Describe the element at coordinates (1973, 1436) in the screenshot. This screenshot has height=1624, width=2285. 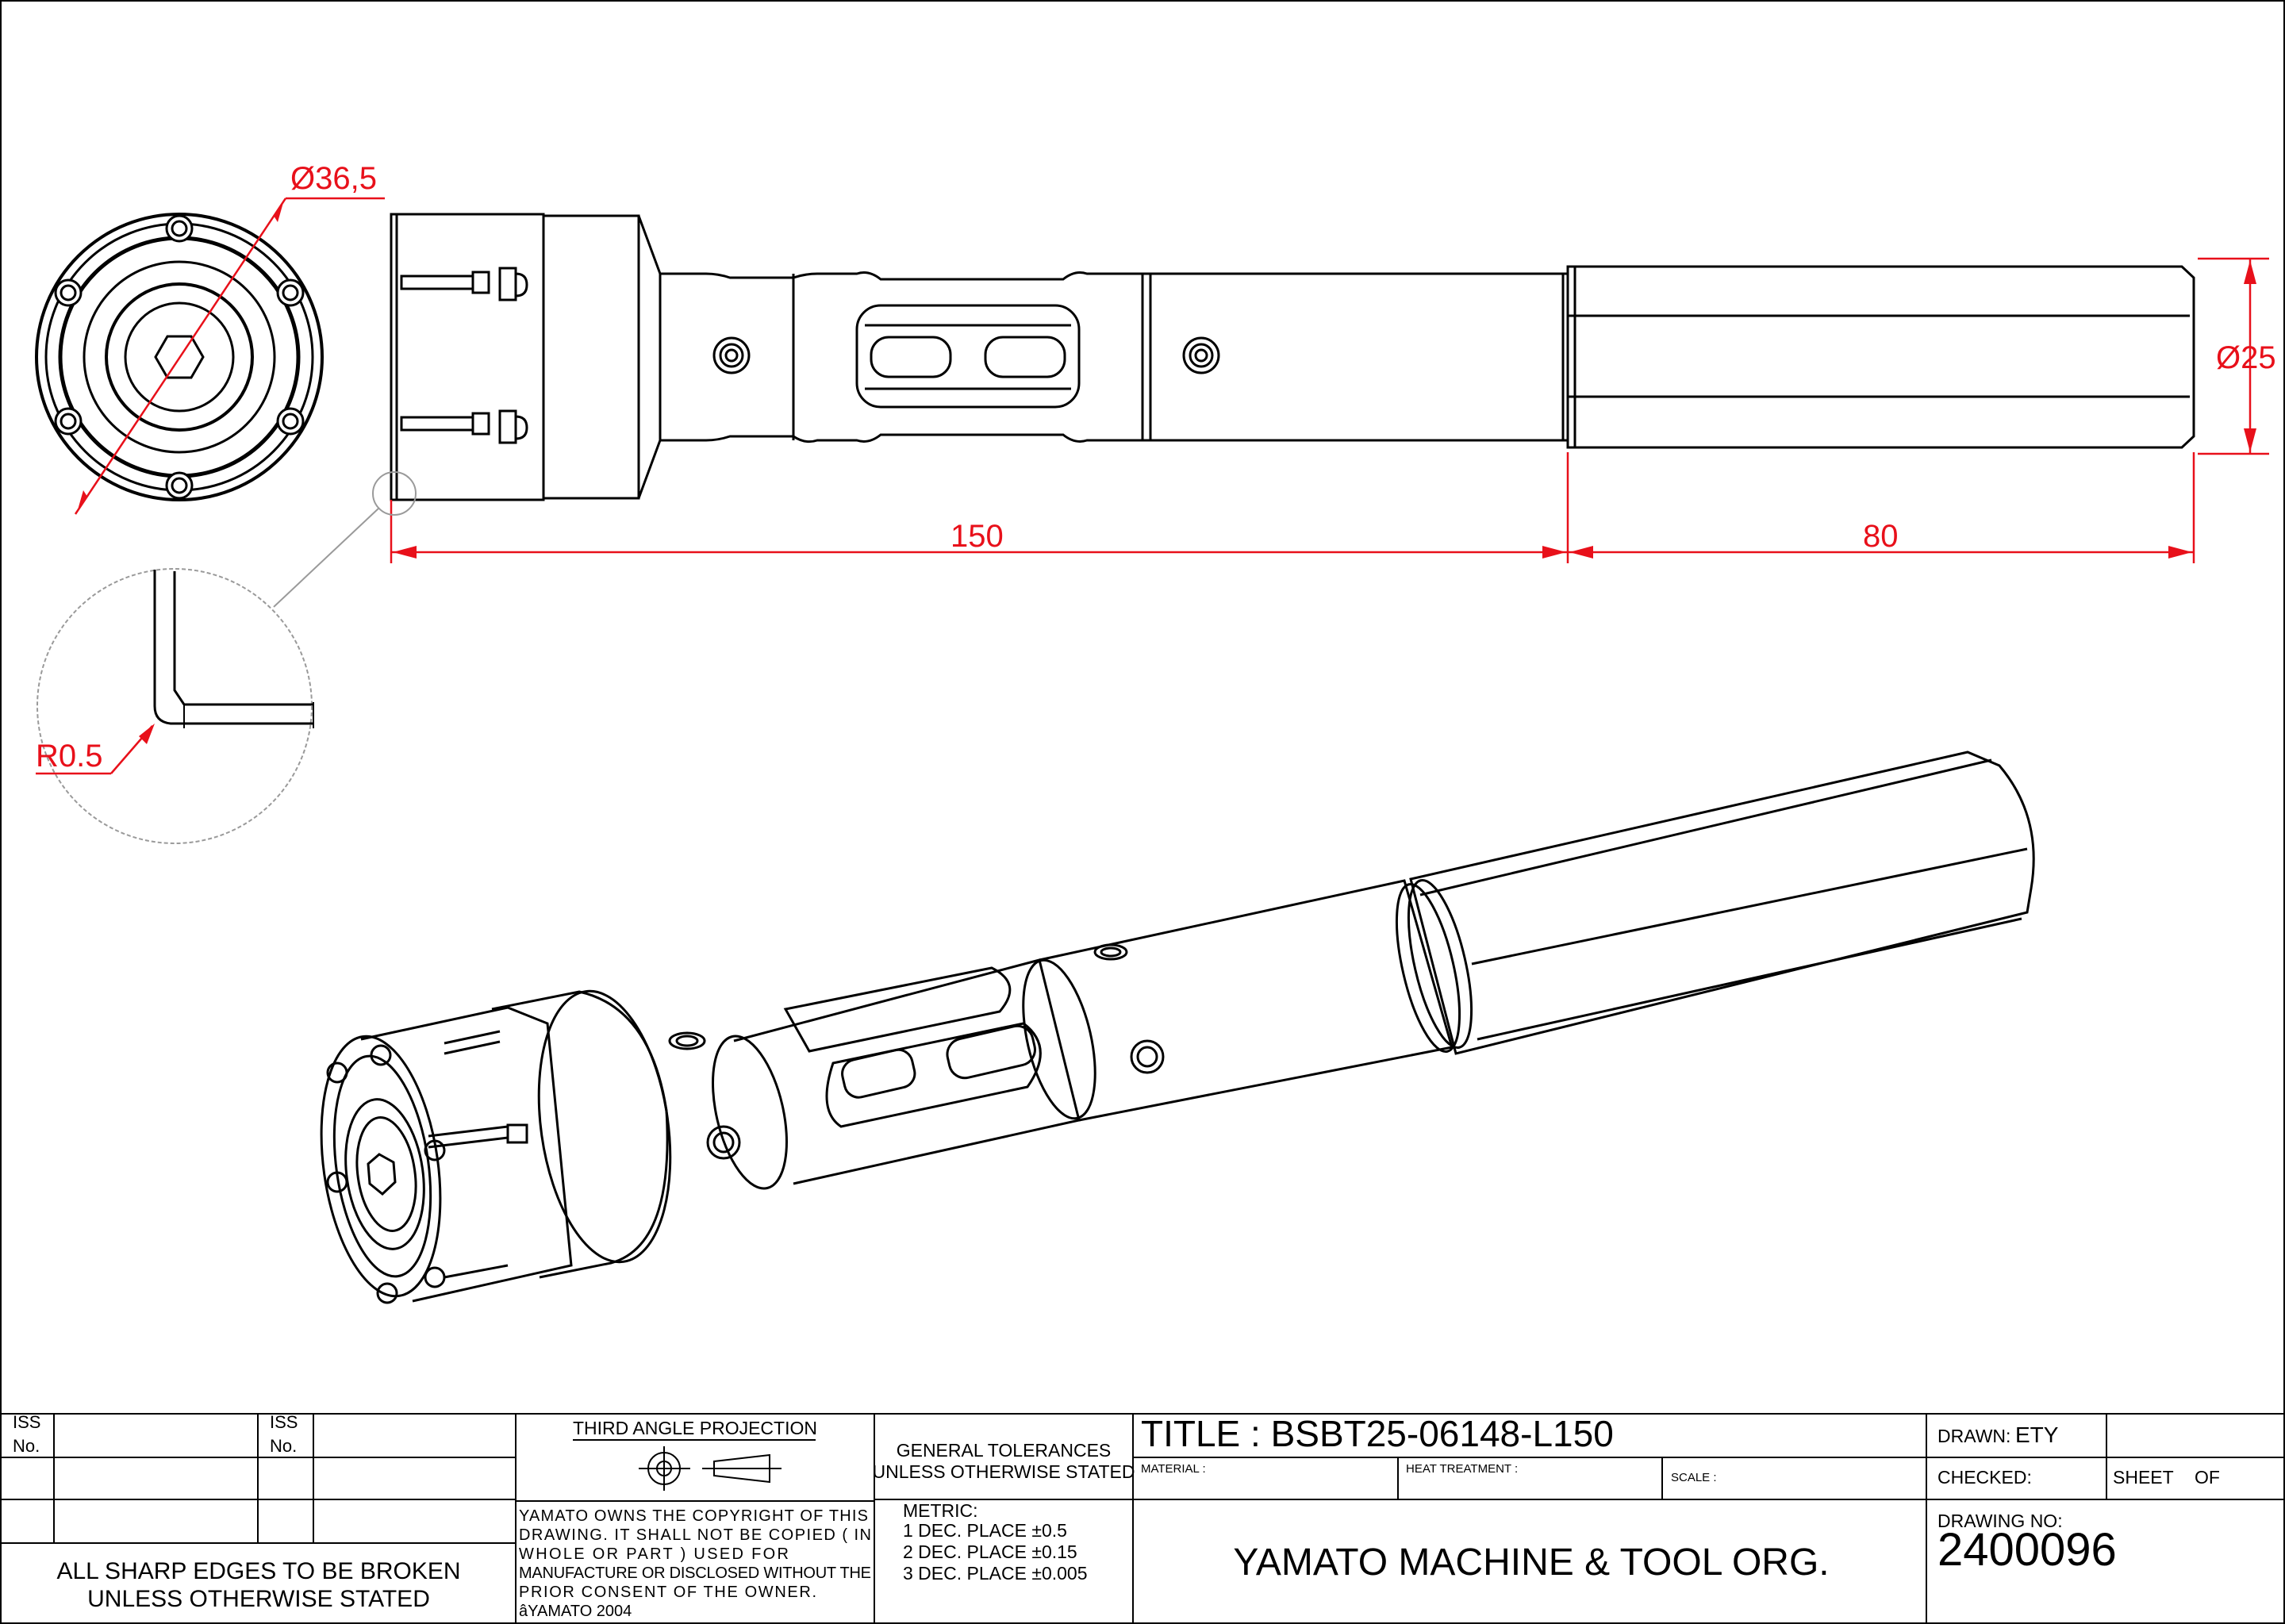
I see `drawn-label: DRAWN:` at that location.